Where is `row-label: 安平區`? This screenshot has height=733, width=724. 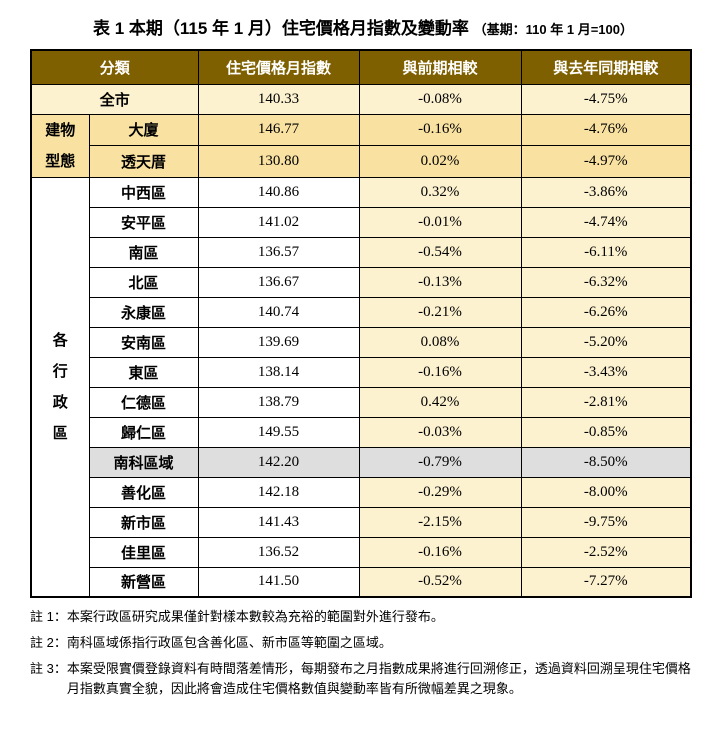
row-label: 安平區 is located at coordinates (143, 222).